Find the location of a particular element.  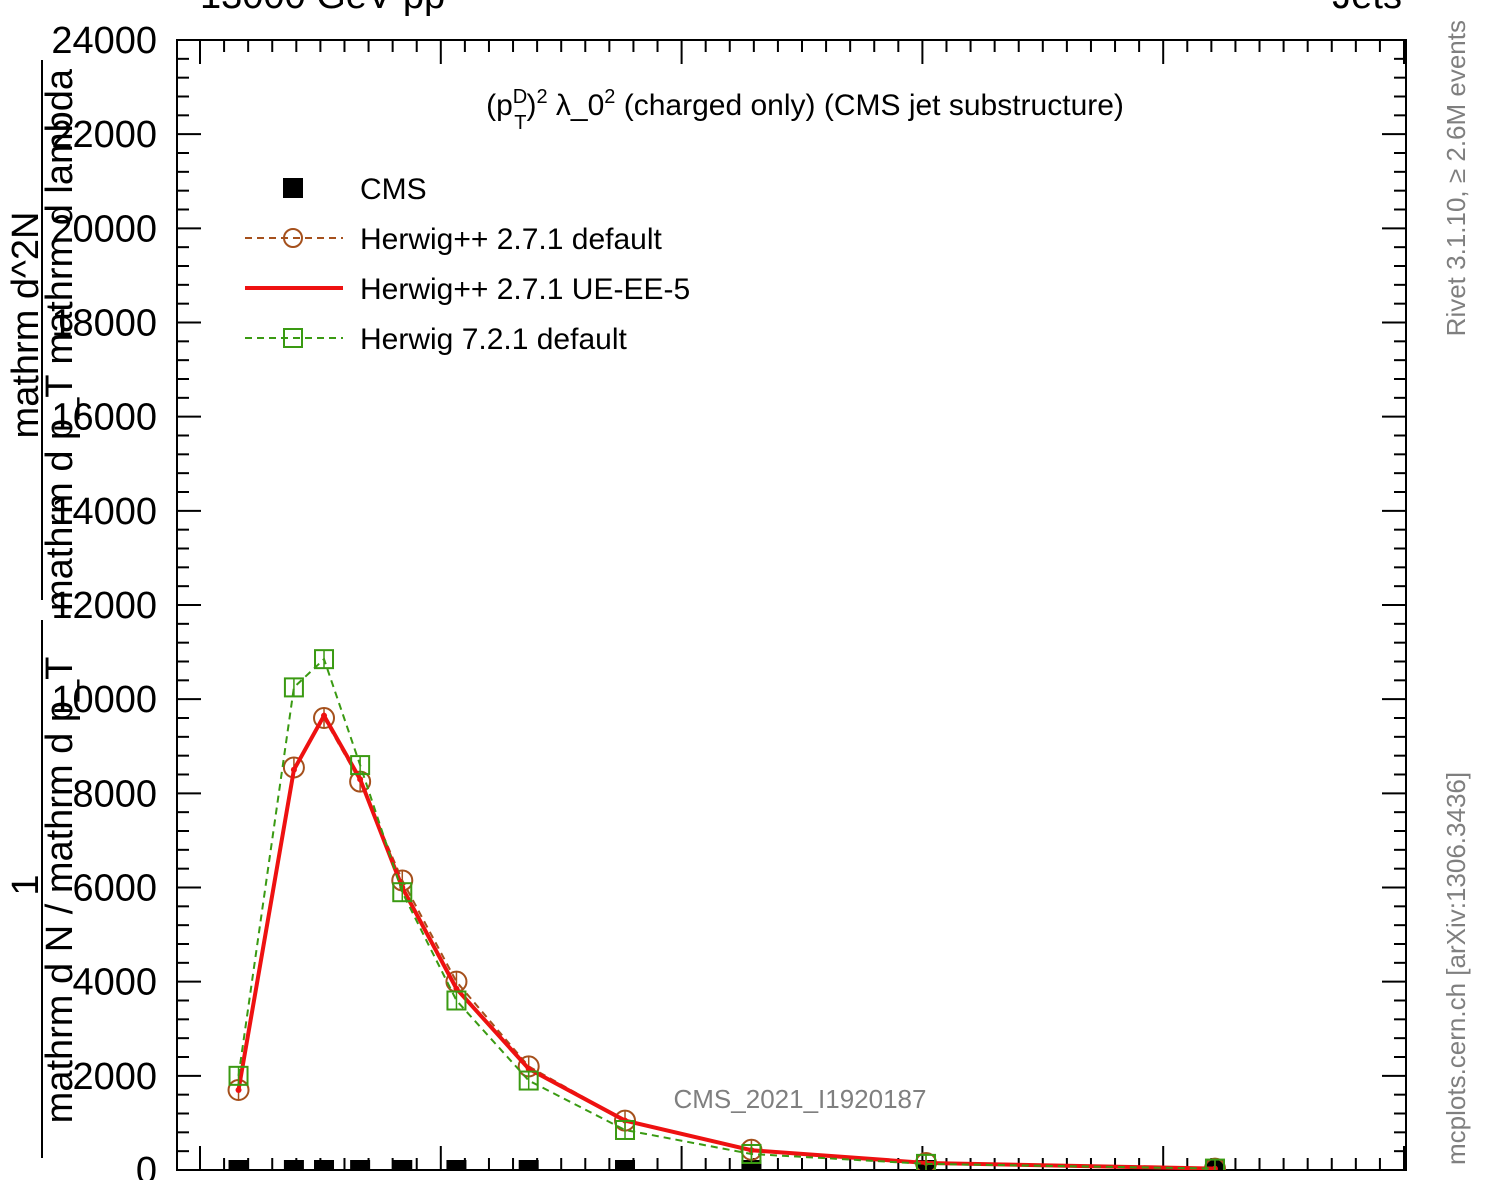

header-right: Jets is located at coordinates (1367, 8).